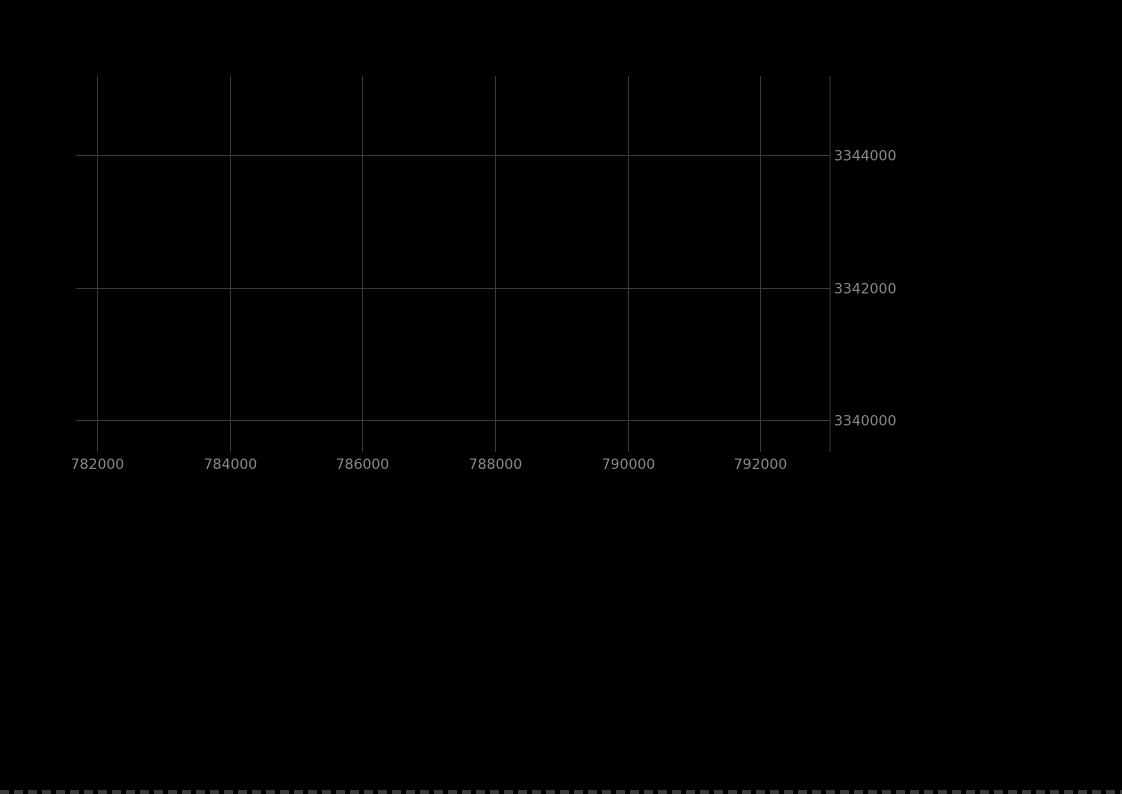  I want to click on northing-tick-label: 3344000, so click(865, 157).